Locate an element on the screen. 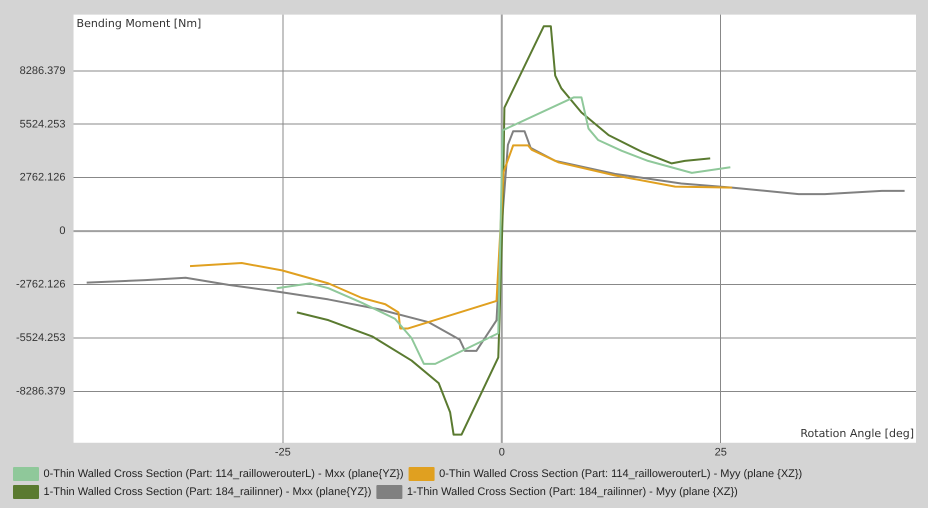  legend-label: 1-Thin Walled Cross Section (Part: 184_railinner) - Mxx (plane{YZ}) is located at coordinates (208, 492).